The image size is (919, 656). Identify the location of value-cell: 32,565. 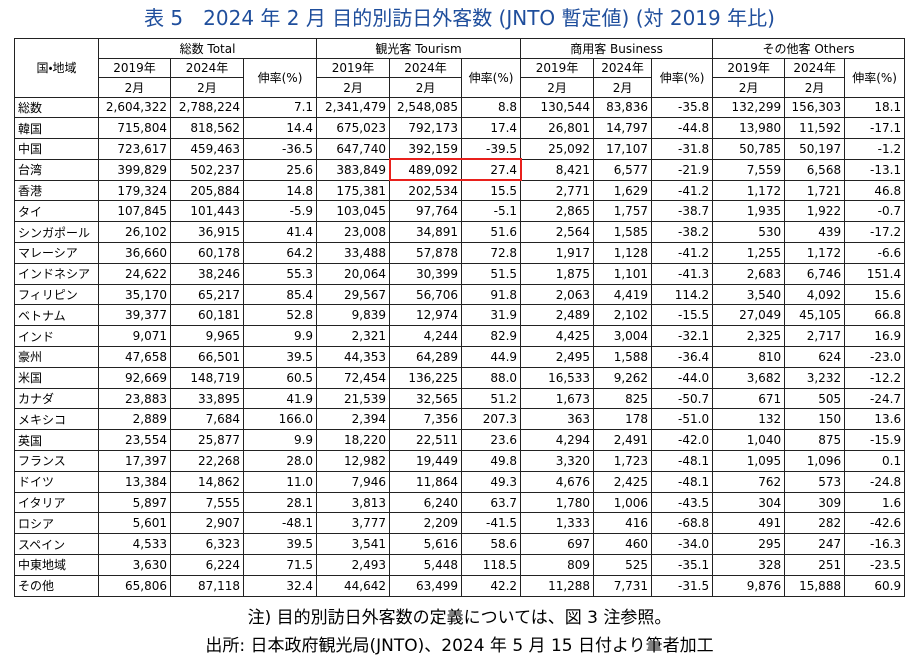
(426, 398).